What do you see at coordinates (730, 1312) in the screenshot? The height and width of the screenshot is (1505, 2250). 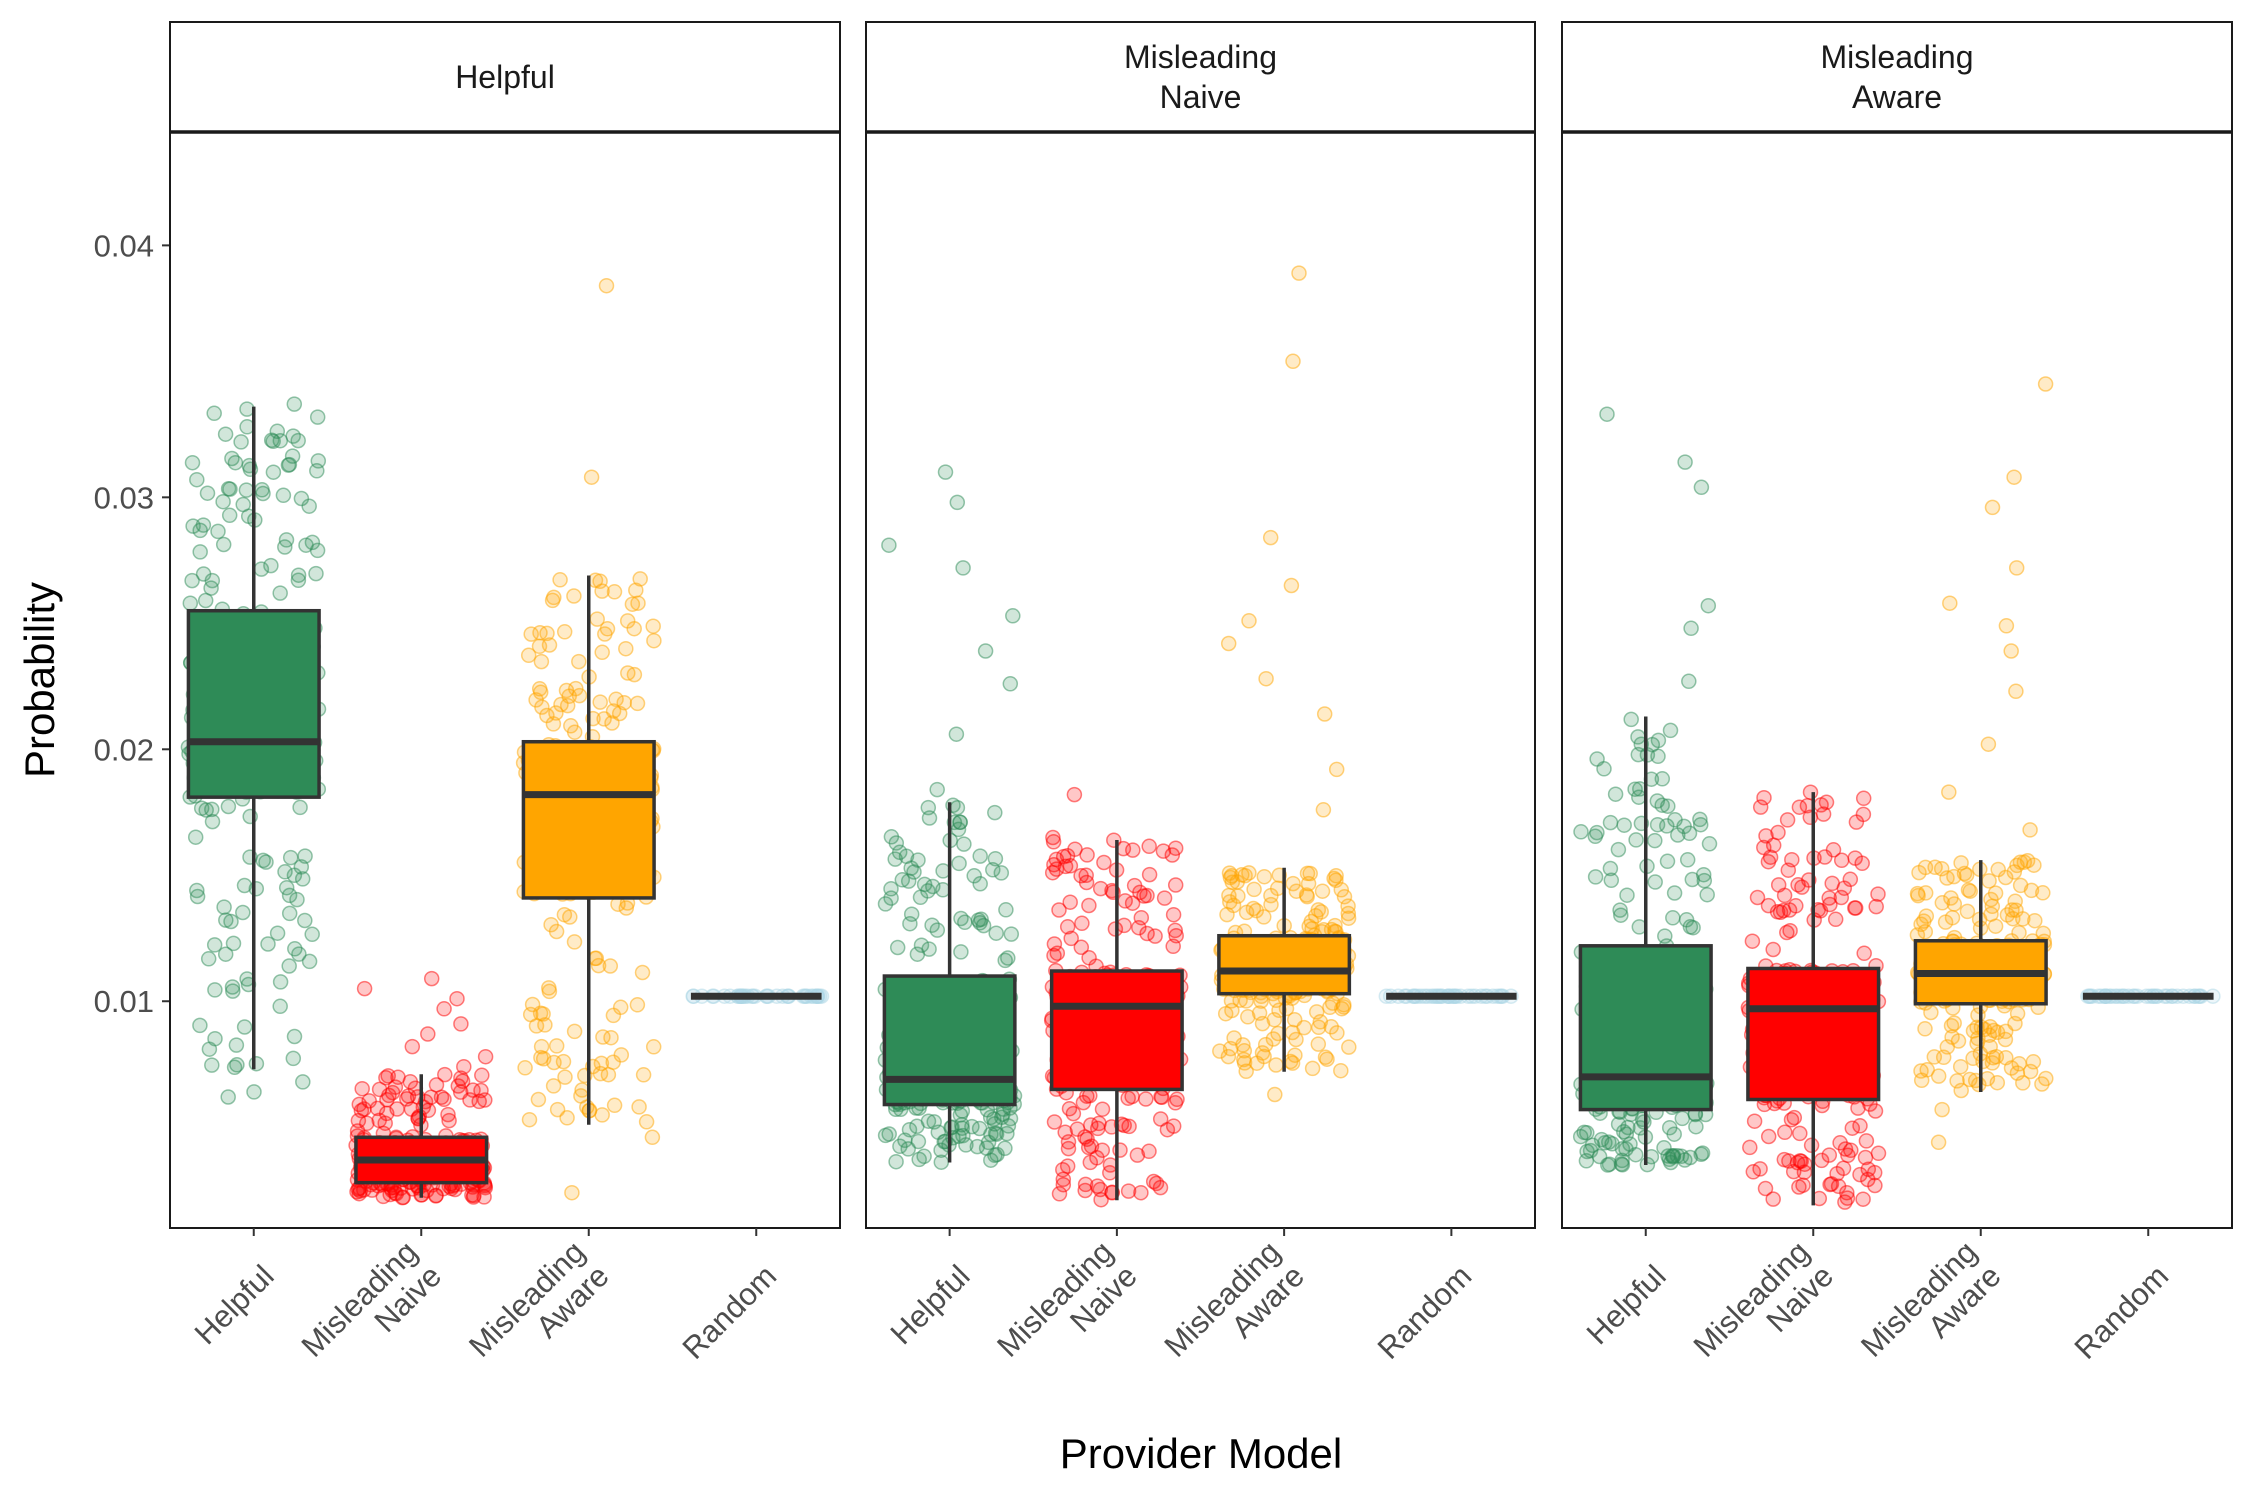 I see `x-tick-label: Random` at bounding box center [730, 1312].